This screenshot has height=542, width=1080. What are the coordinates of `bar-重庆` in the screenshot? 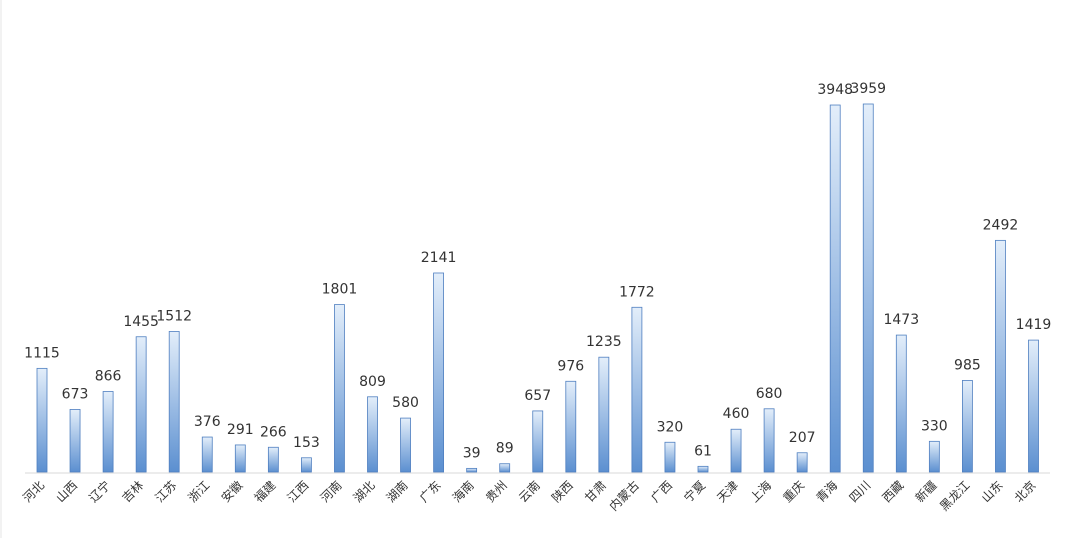 It's located at (802, 462).